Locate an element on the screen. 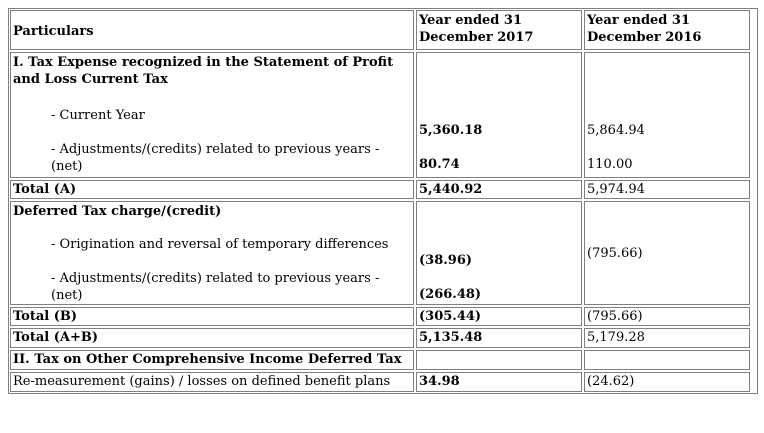  oci-title-2016 is located at coordinates (667, 360).